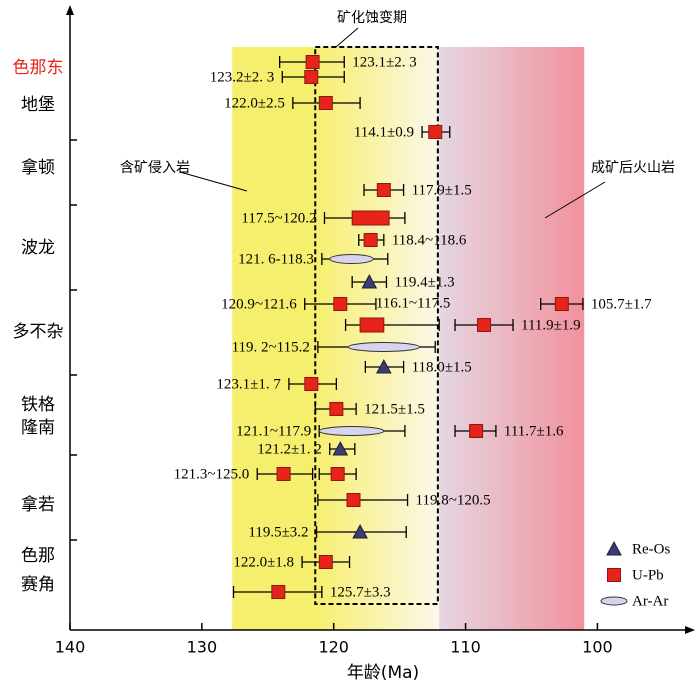  Describe the element at coordinates (633, 168) in the screenshot. I see `annotation: 成矿后火山岩` at that location.